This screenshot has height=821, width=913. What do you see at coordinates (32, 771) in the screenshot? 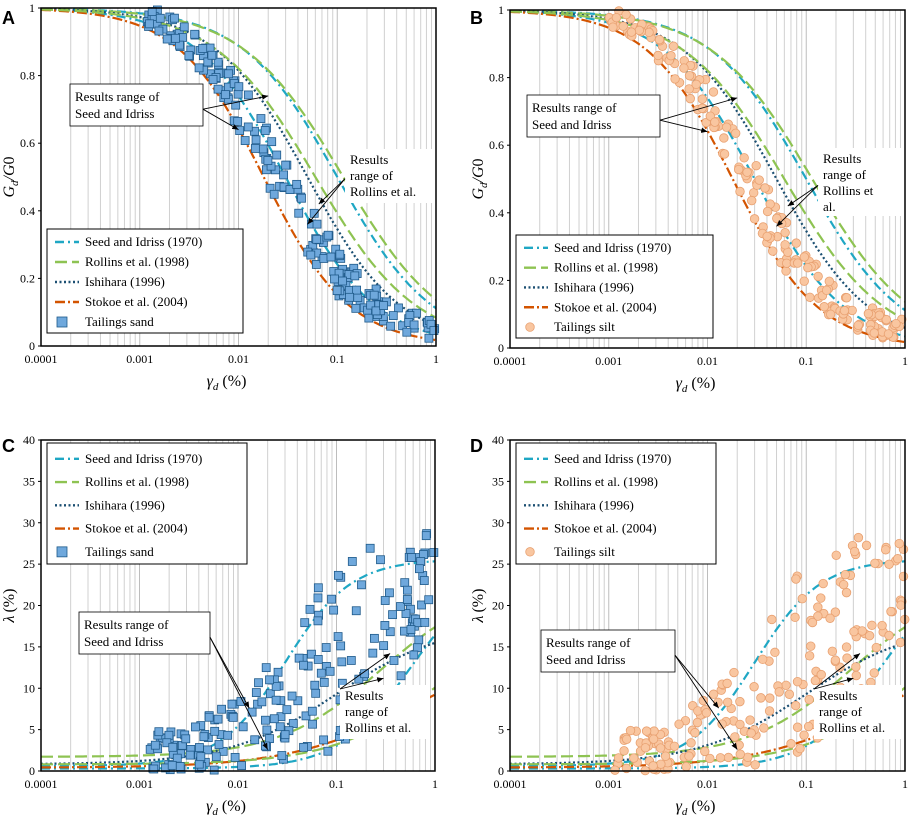
I see `y-tick-label: 0` at bounding box center [32, 771].